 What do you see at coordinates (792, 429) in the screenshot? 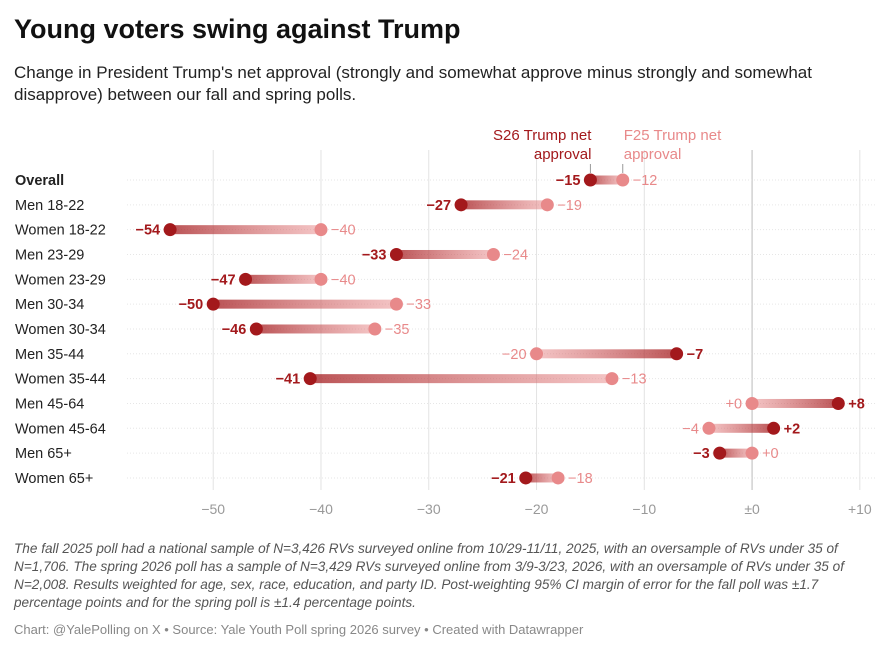
I see `s26-value-label: +2` at bounding box center [792, 429].